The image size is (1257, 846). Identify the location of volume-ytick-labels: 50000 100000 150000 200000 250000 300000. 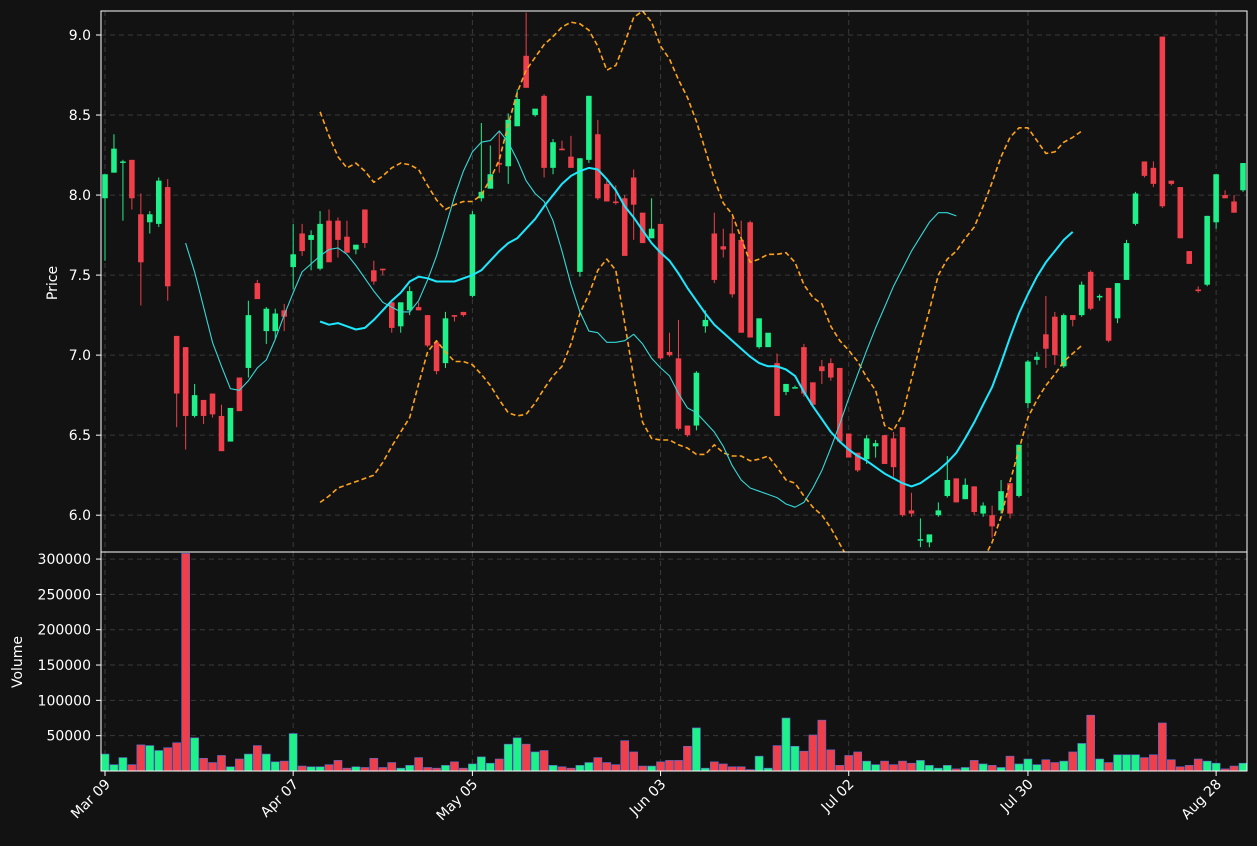
(64, 648).